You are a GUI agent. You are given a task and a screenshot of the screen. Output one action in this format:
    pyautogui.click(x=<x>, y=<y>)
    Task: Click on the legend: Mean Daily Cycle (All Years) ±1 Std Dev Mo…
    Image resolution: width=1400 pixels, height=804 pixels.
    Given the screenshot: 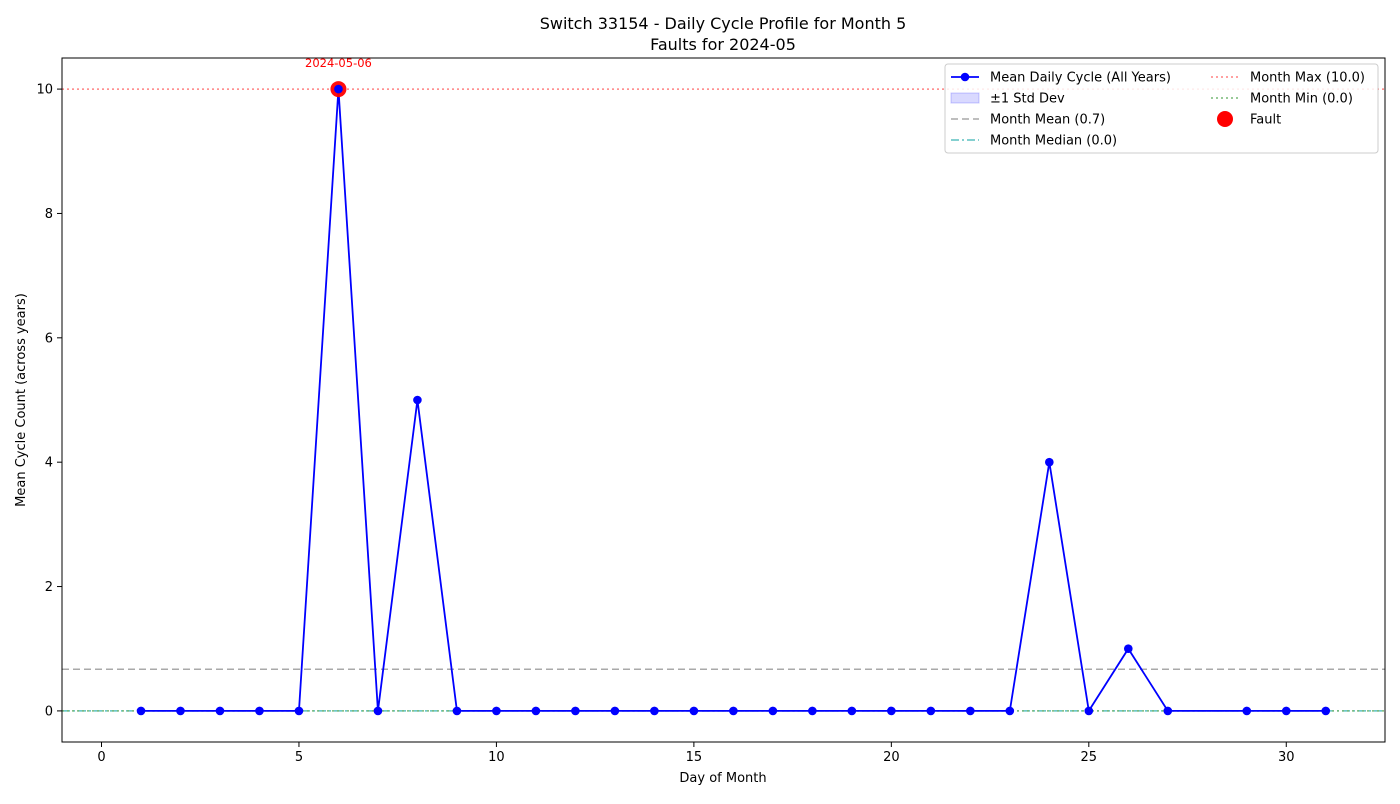 What is the action you would take?
    pyautogui.click(x=1161, y=108)
    